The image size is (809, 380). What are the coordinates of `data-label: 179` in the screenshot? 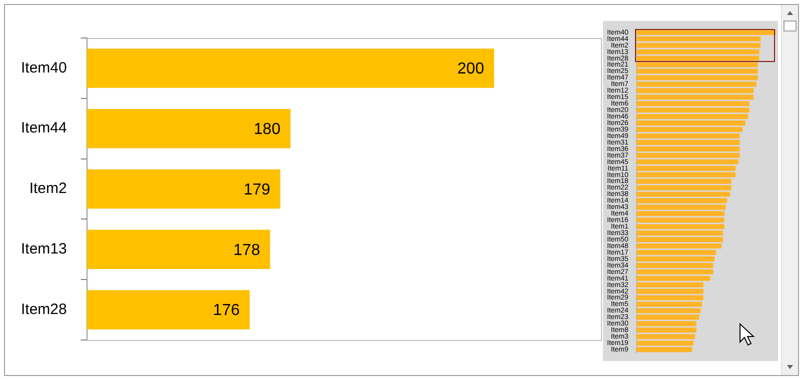 It's located at (257, 189).